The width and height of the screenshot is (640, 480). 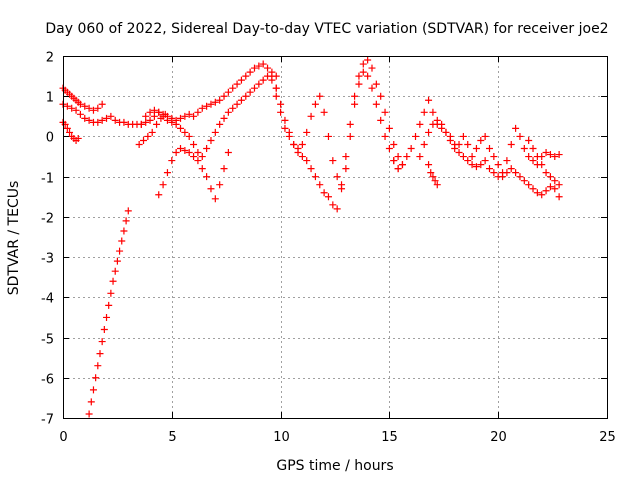 What do you see at coordinates (47, 340) in the screenshot?
I see `y-tick-label: -5` at bounding box center [47, 340].